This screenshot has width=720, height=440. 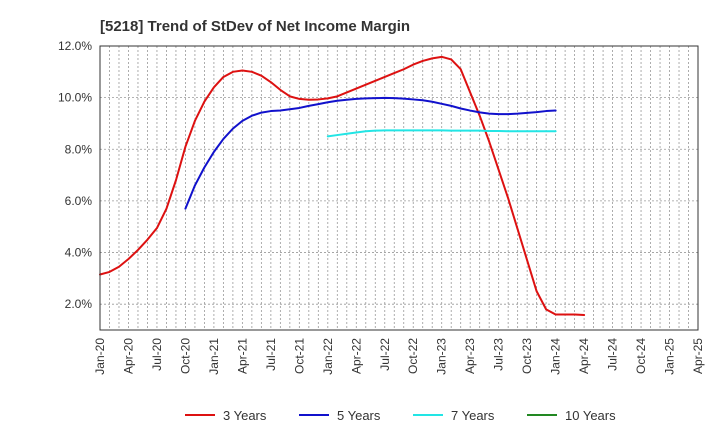 I want to click on x-tick-label: Jul-22, so click(x=385, y=354).